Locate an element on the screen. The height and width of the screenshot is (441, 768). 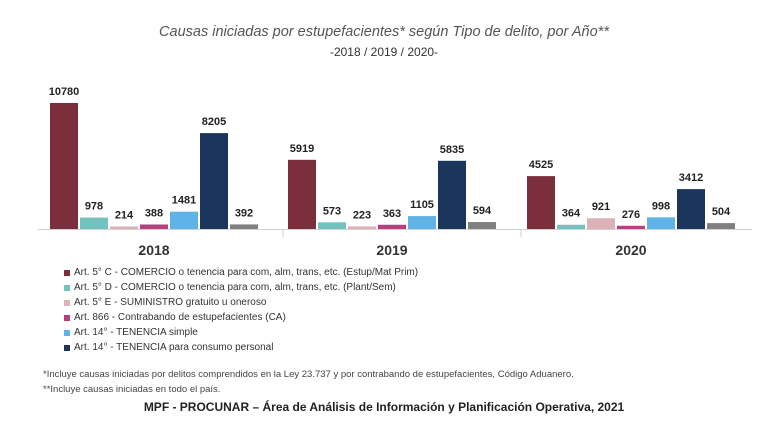
x-tick-label: 2020 is located at coordinates (630, 250).